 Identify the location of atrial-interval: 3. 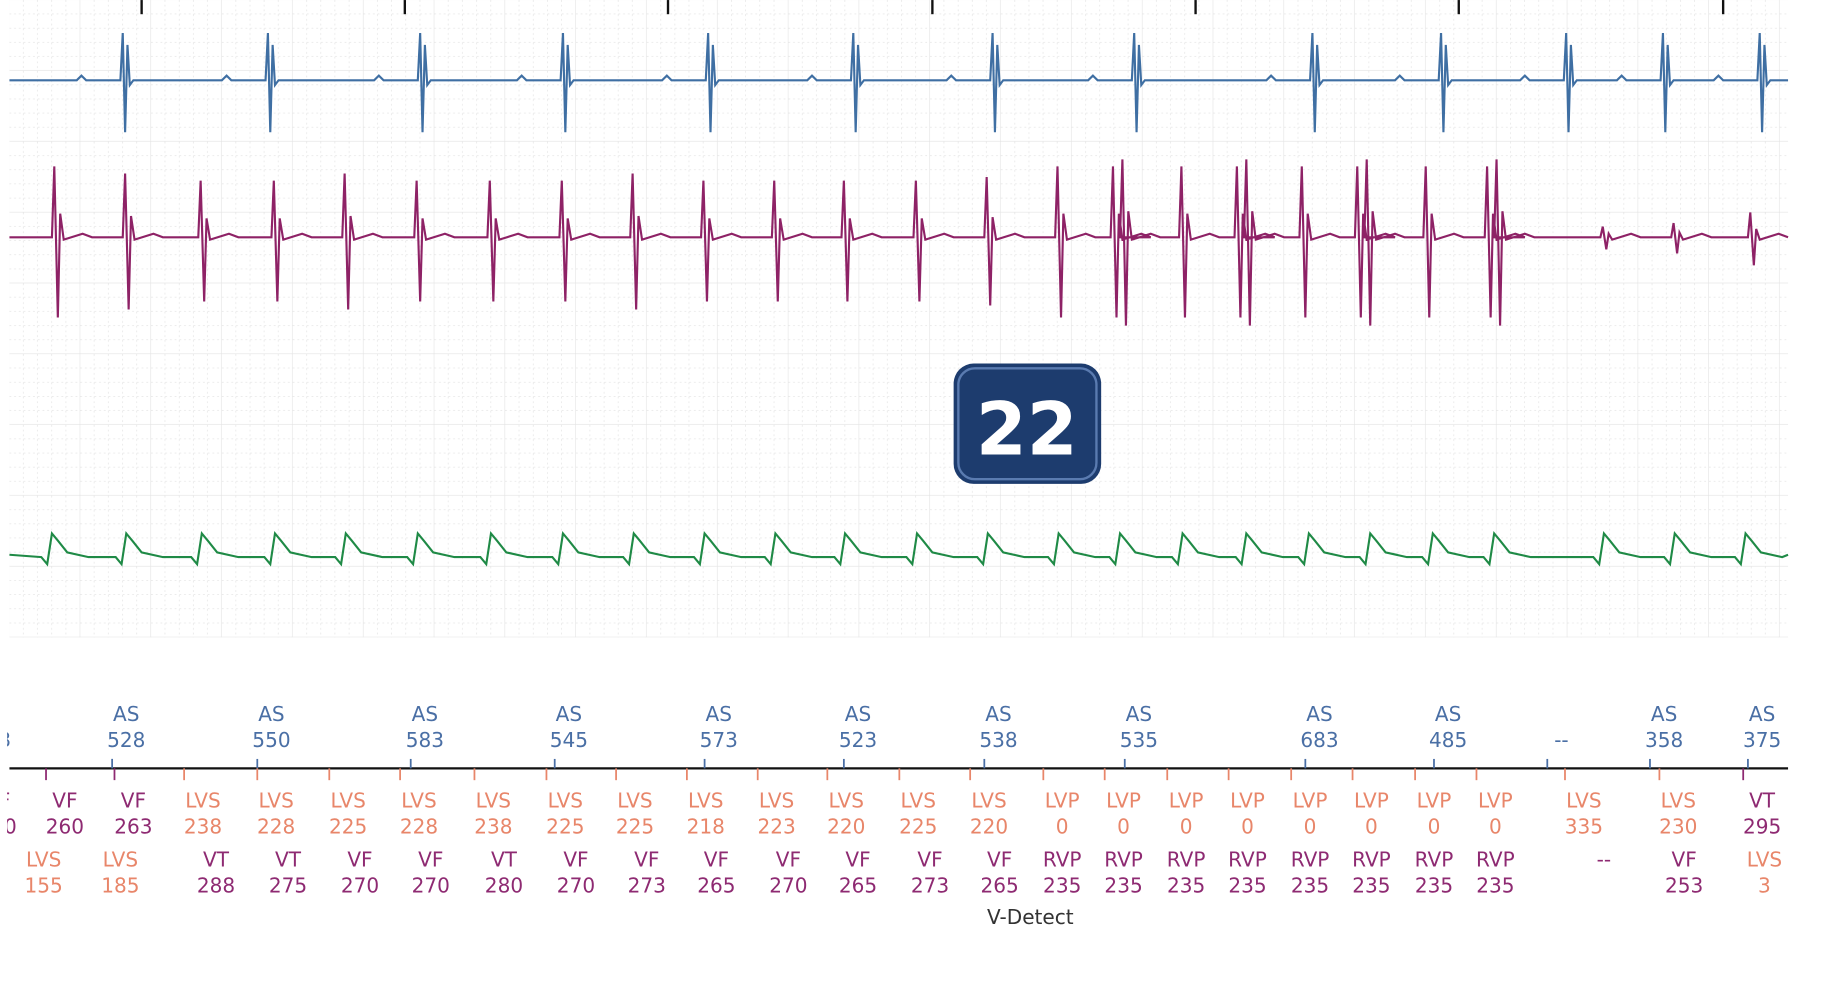
(5, 740).